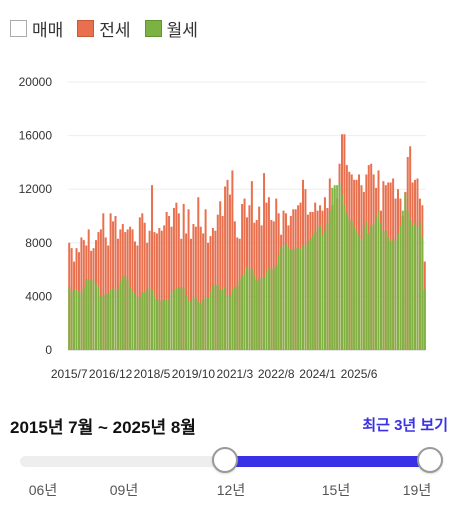 This screenshot has width=452, height=507. Describe the element at coordinates (153, 28) in the screenshot. I see `legend-swatch-monthly-rent` at that location.